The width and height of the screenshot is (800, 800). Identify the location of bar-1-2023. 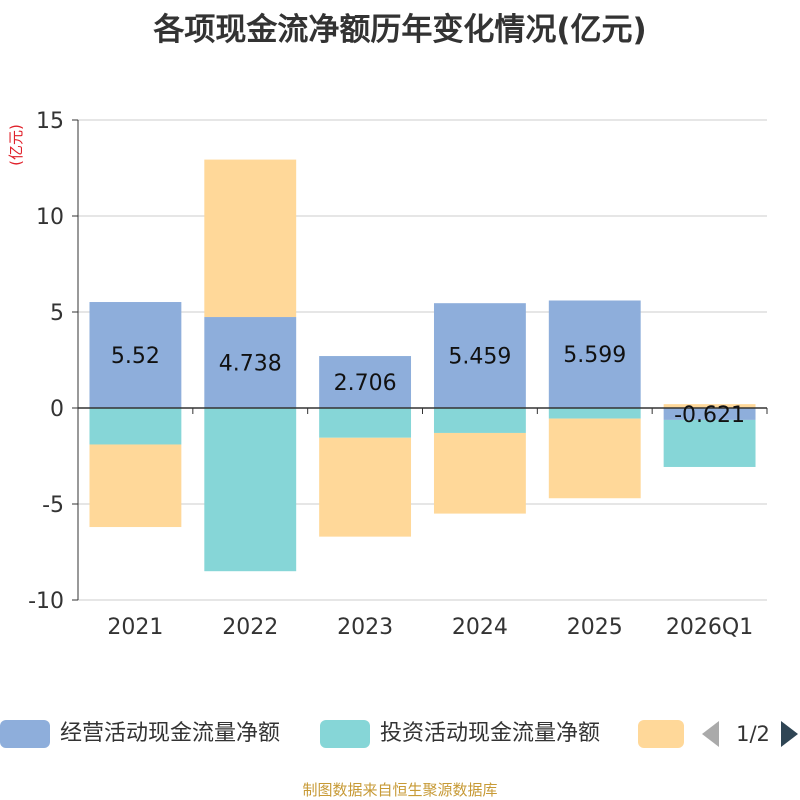
(365, 382).